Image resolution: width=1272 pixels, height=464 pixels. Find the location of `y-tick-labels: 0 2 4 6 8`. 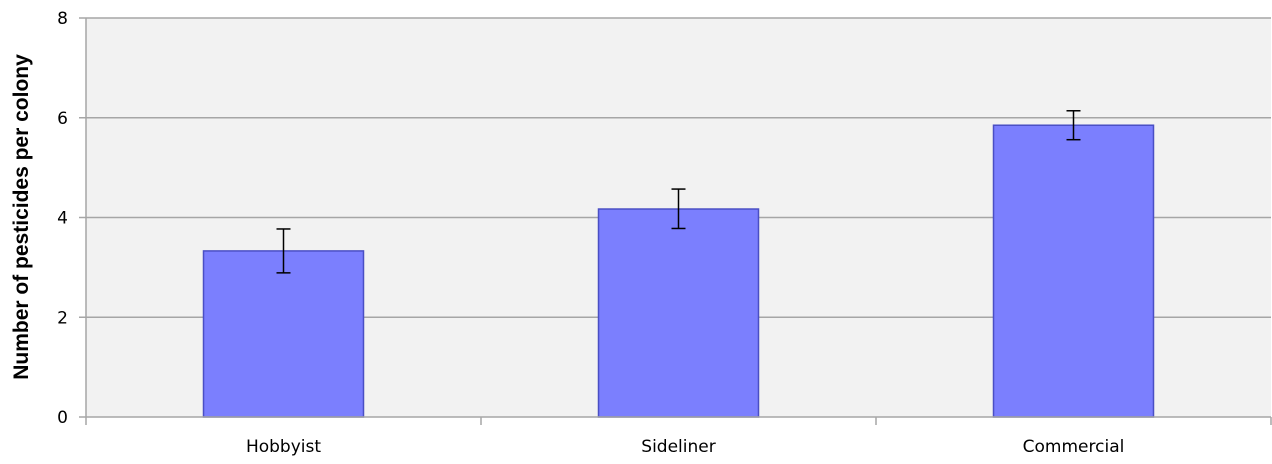

y-tick-labels: 0 2 4 6 8 is located at coordinates (62, 218).